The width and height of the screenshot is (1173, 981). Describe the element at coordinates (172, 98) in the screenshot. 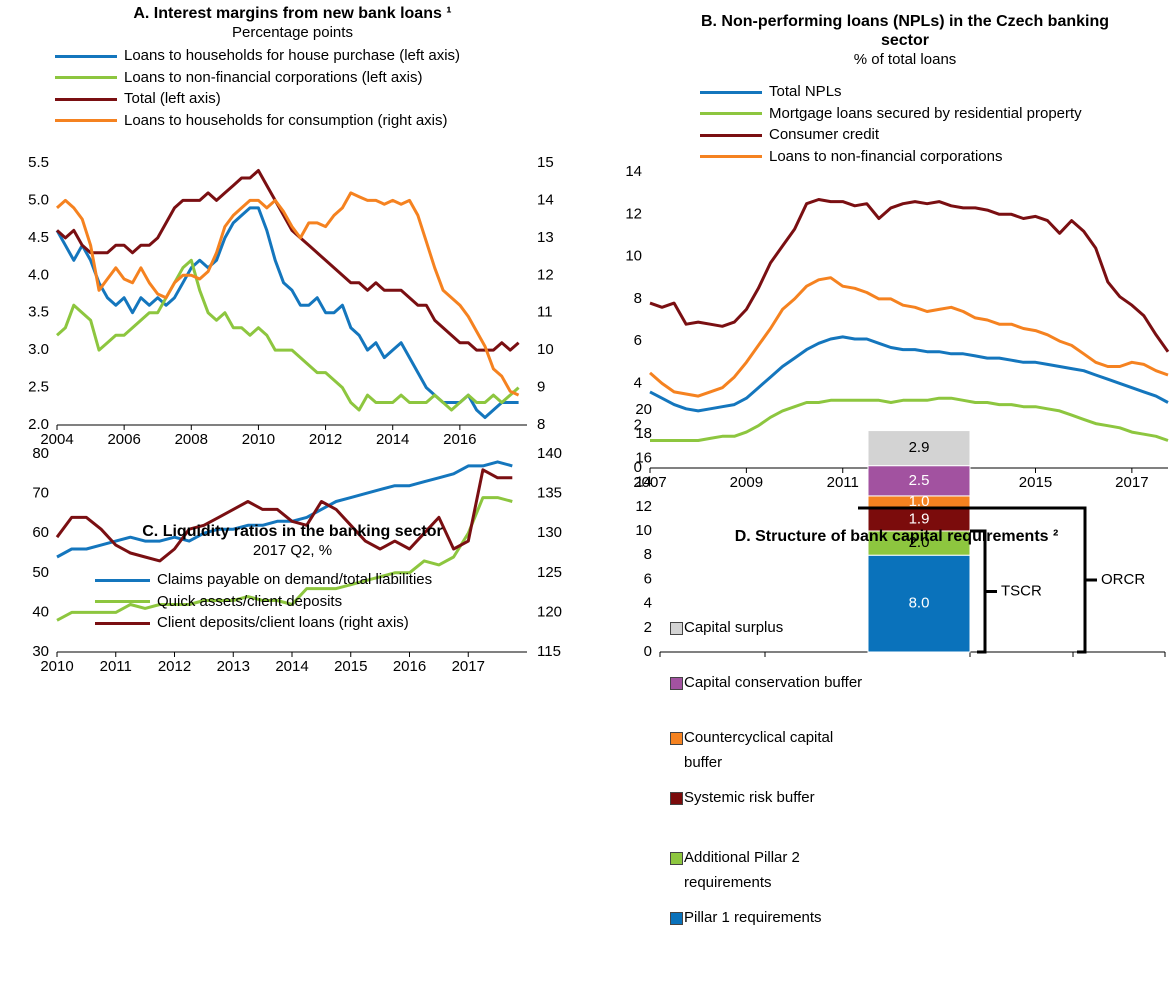

I see `legend-label: Total (left axis)` at that location.